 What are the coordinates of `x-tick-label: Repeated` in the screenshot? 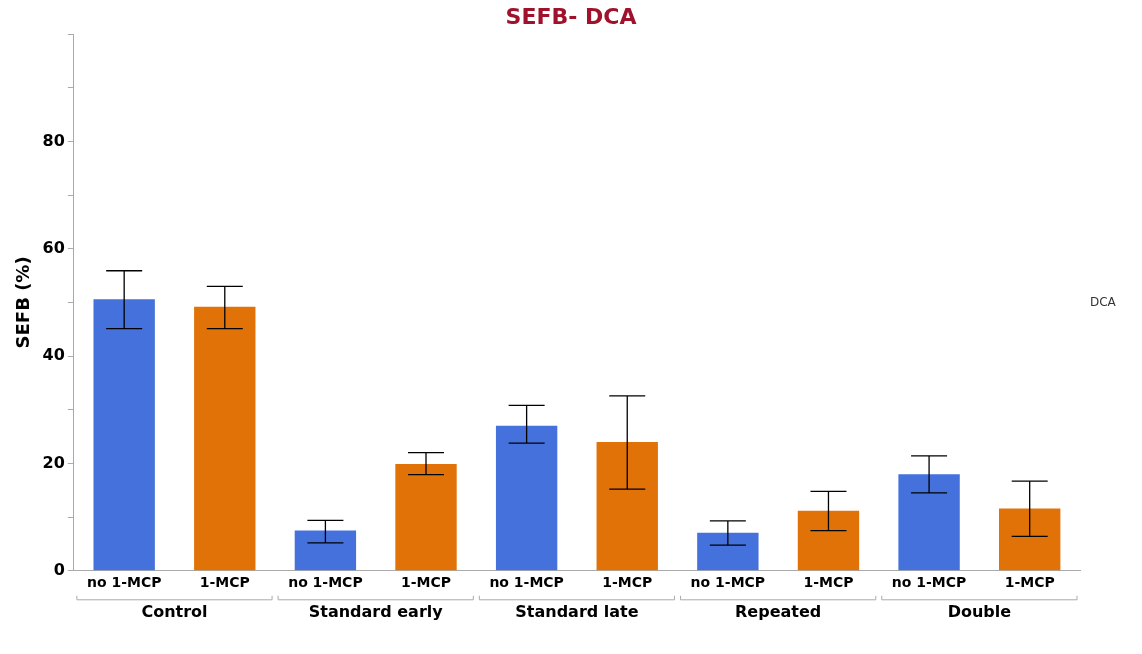 It's located at (778, 611).